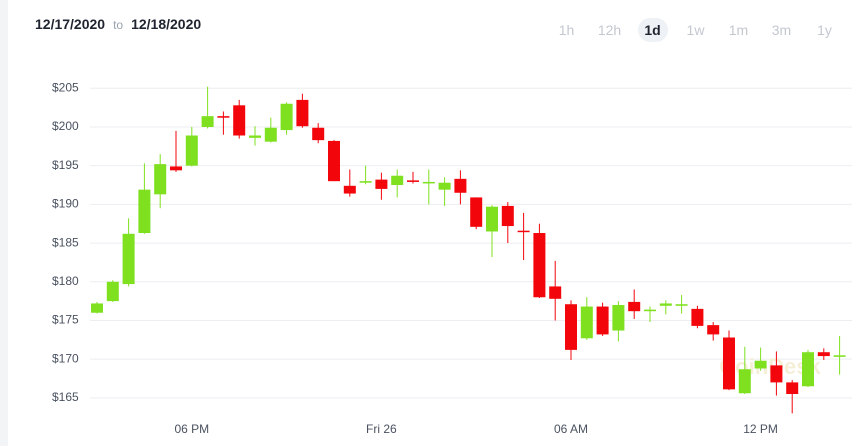  I want to click on y-tick-label: $185, so click(65, 242).